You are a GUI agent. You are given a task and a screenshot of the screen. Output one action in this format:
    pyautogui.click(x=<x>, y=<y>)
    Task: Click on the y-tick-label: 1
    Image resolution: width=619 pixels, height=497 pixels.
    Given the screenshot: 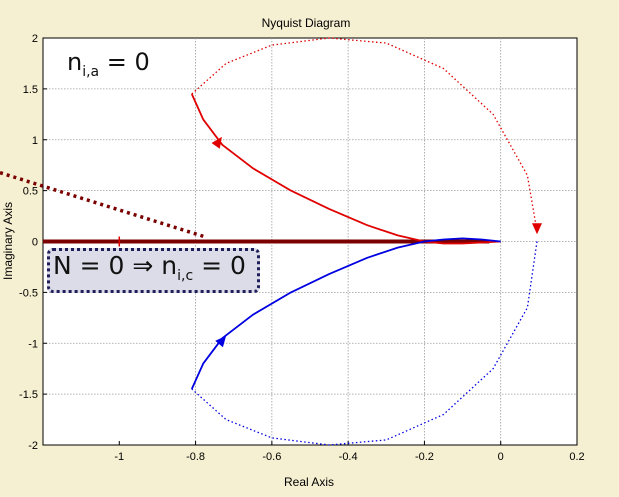 What is the action you would take?
    pyautogui.click(x=35, y=141)
    